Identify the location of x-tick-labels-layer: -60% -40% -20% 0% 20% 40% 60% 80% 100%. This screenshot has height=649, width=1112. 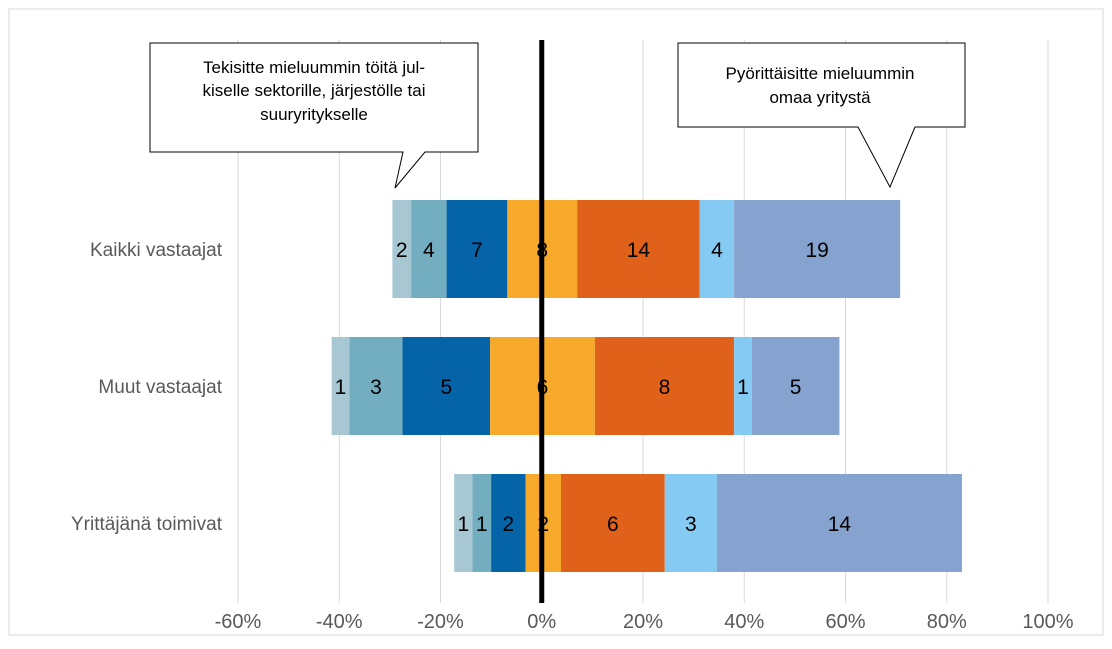
(644, 622).